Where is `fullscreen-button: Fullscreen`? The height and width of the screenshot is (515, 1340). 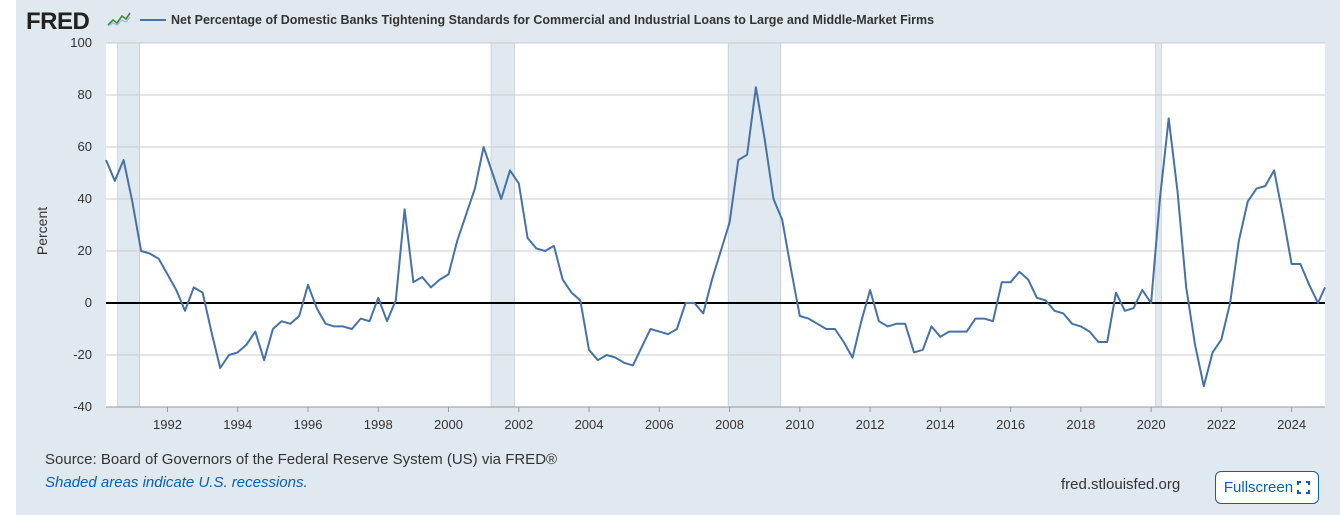 fullscreen-button: Fullscreen is located at coordinates (1267, 487).